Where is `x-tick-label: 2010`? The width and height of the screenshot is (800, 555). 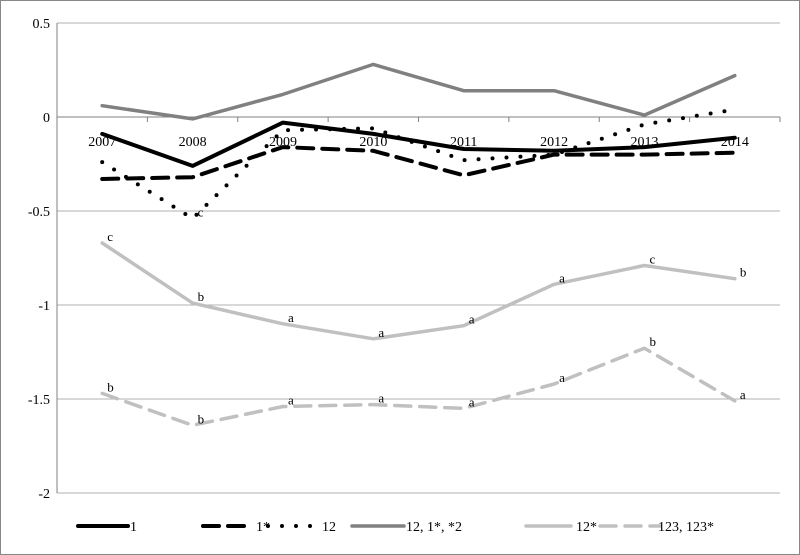
x-tick-label: 2010 is located at coordinates (373, 142).